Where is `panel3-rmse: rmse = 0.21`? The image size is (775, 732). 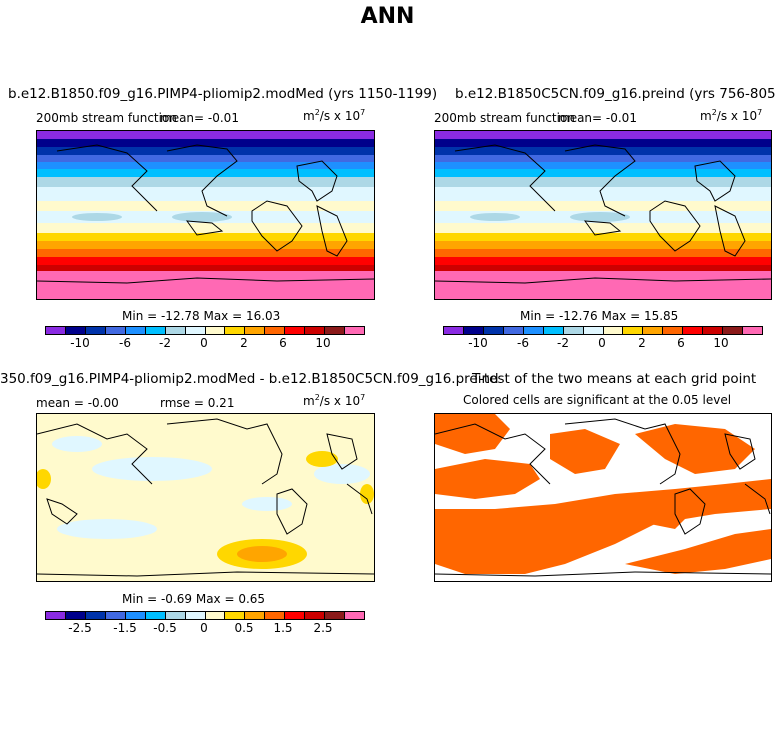 panel3-rmse: rmse = 0.21 is located at coordinates (197, 403).